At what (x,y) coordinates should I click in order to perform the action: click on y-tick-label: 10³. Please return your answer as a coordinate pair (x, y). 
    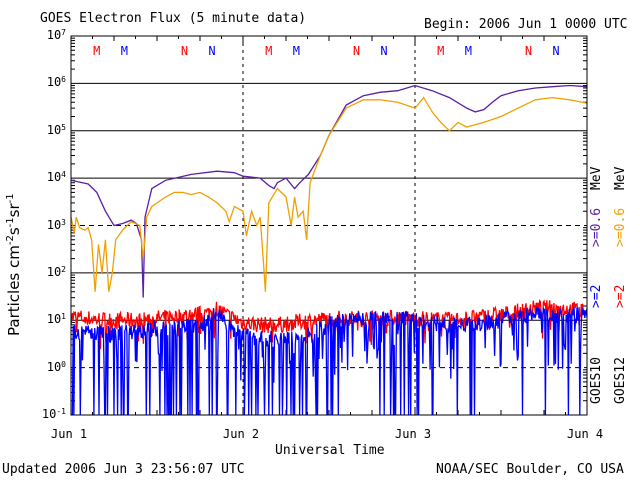
    Looking at the image, I should click on (56, 224).